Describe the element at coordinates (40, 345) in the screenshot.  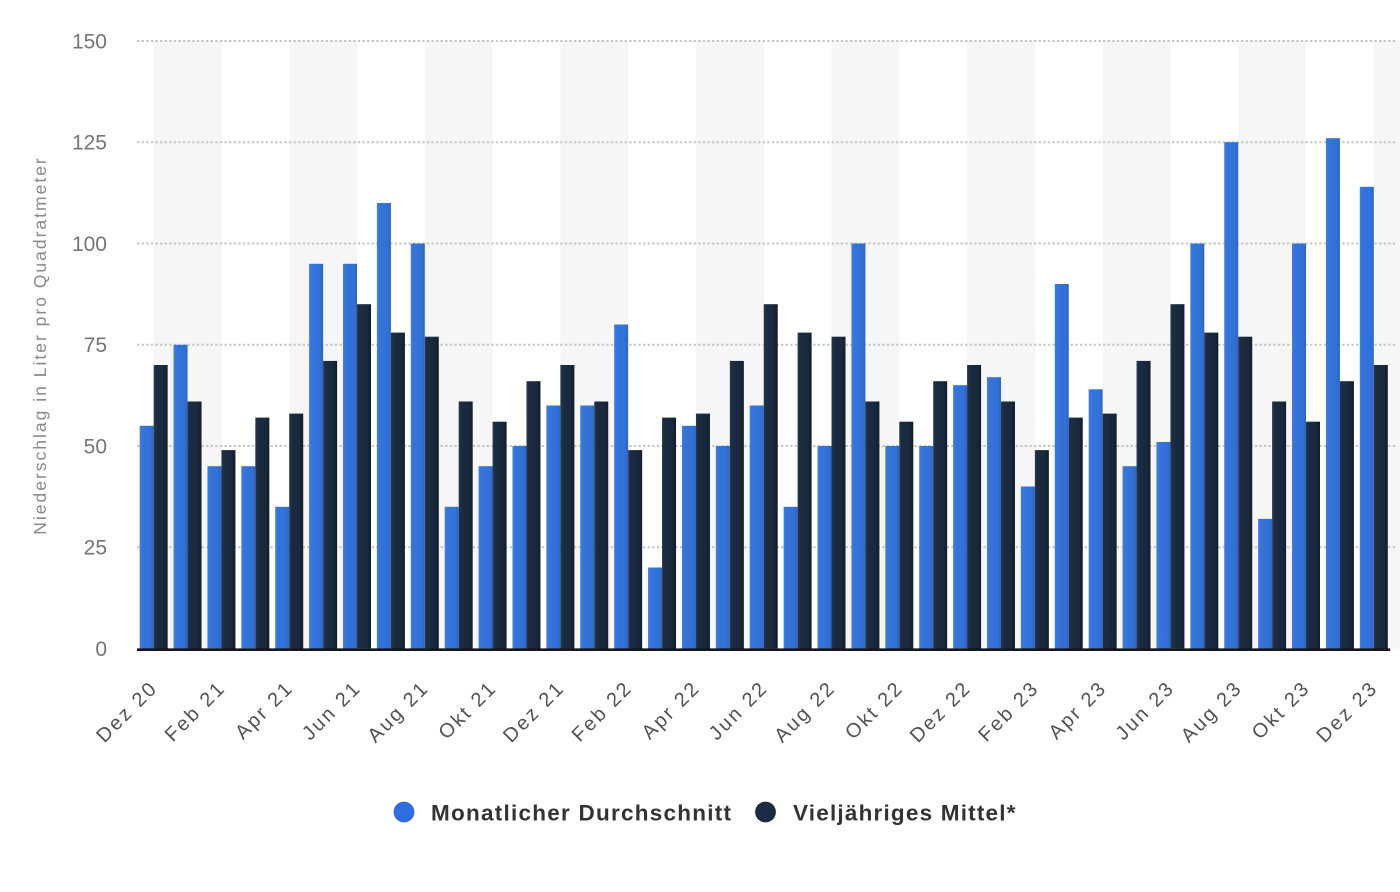
I see `svg-text:Niederschlag in Liter pro Quad: Niederschlag in Liter pro Quadratmeter` at that location.